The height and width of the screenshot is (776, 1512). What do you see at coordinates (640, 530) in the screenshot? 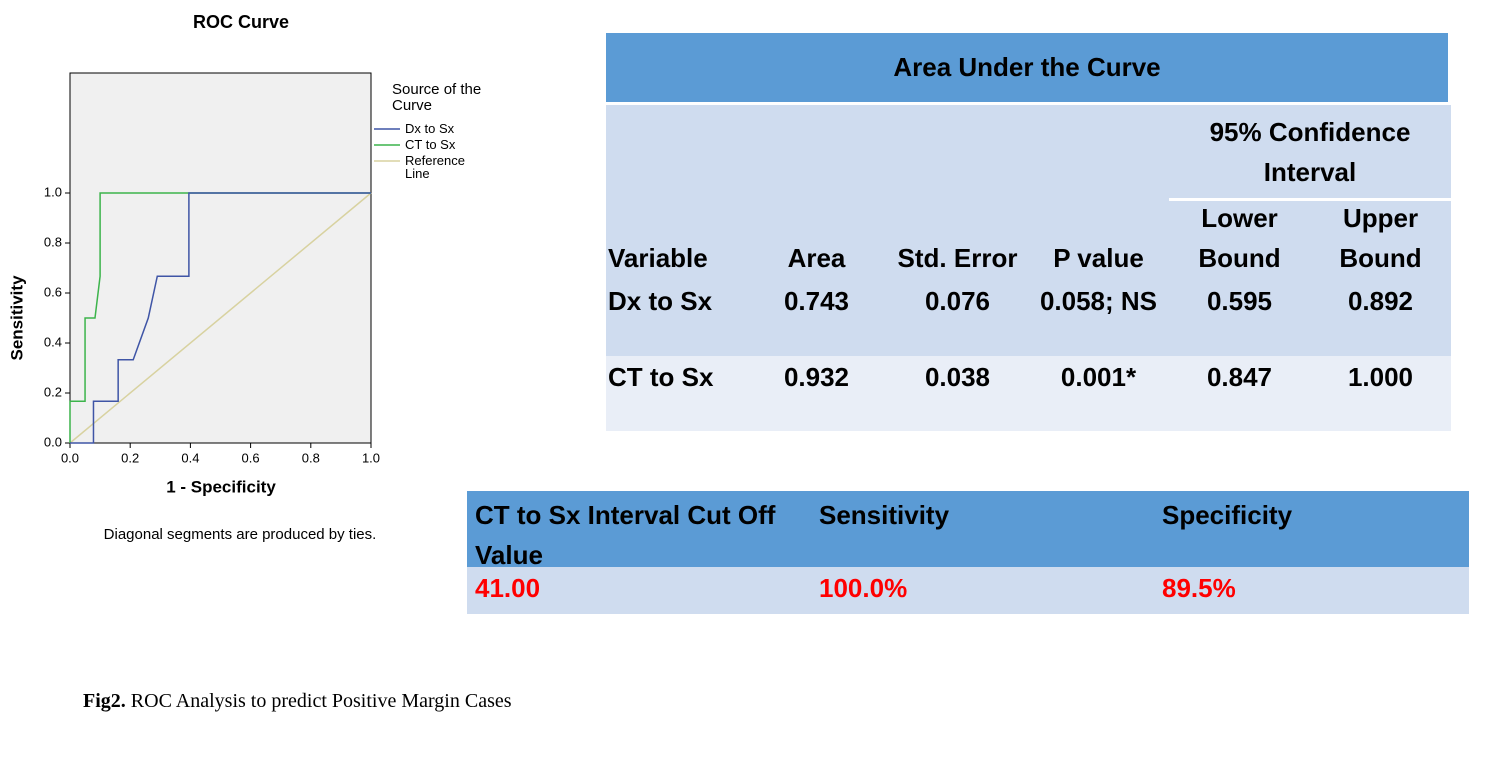
I see `column-header: CT to Sx Interval Cut Off Value` at bounding box center [640, 530].